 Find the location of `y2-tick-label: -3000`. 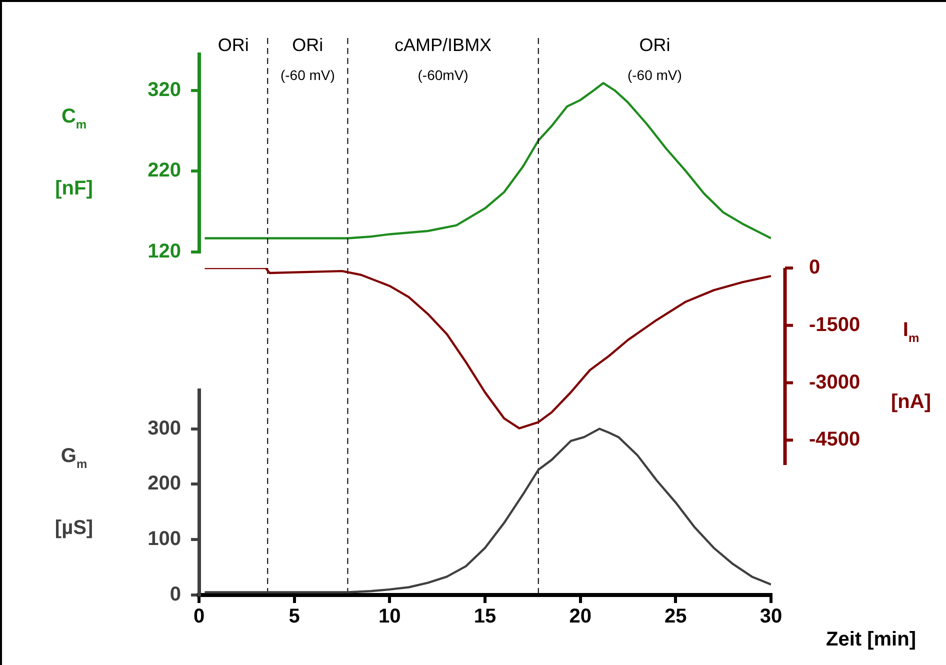

y2-tick-label: -3000 is located at coordinates (834, 382).